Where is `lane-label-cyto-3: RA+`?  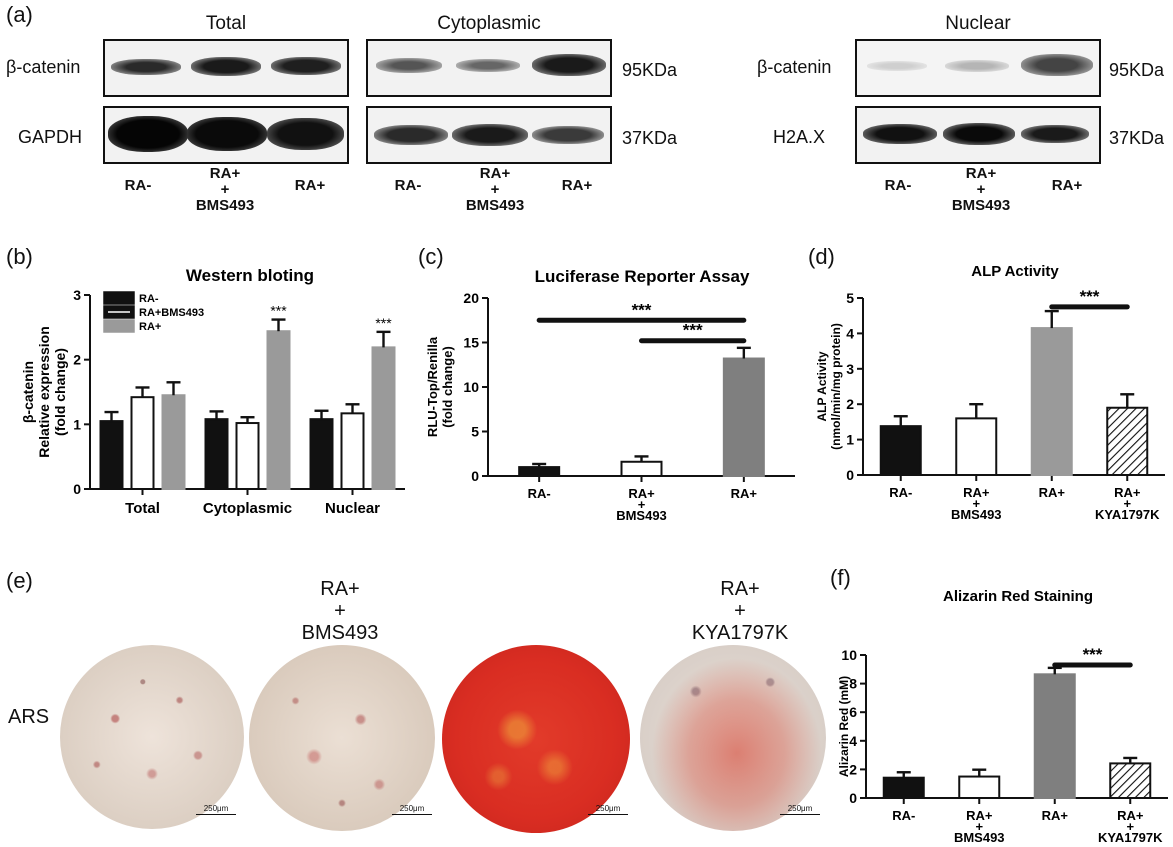 lane-label-cyto-3: RA+ is located at coordinates (577, 185).